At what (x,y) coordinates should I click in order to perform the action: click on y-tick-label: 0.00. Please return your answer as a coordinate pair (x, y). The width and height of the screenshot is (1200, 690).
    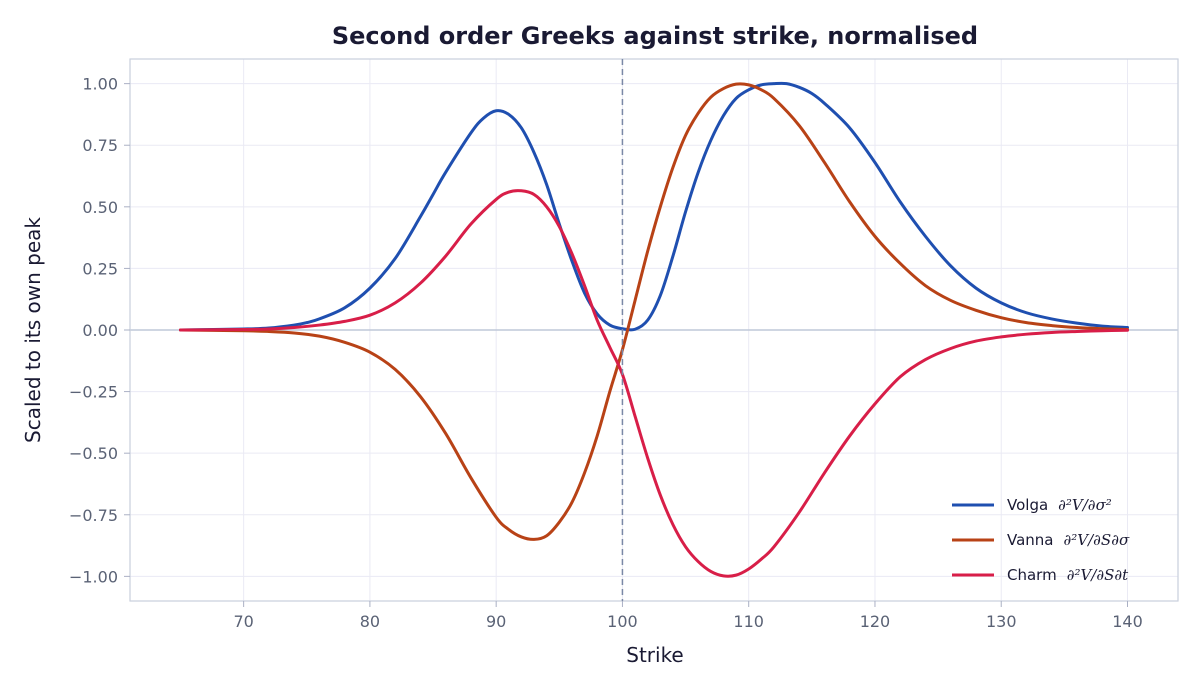
    Looking at the image, I should click on (100, 330).